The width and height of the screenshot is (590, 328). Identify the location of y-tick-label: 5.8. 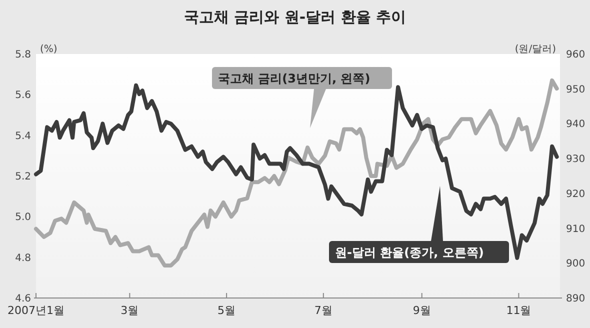
(23, 55).